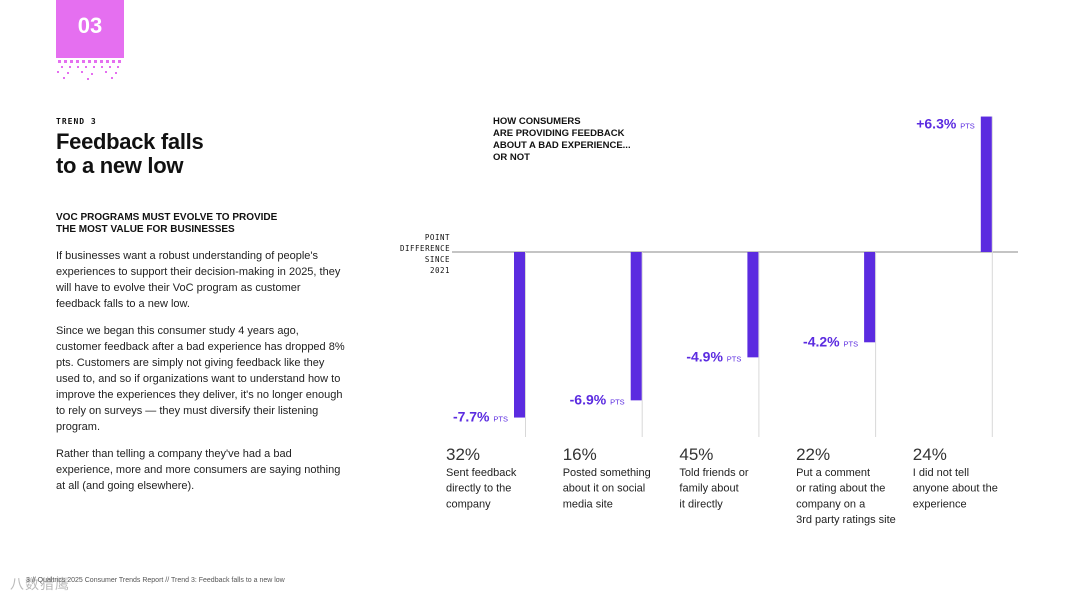  Describe the element at coordinates (480, 417) in the screenshot. I see `data-label: -7.7% PTS` at that location.